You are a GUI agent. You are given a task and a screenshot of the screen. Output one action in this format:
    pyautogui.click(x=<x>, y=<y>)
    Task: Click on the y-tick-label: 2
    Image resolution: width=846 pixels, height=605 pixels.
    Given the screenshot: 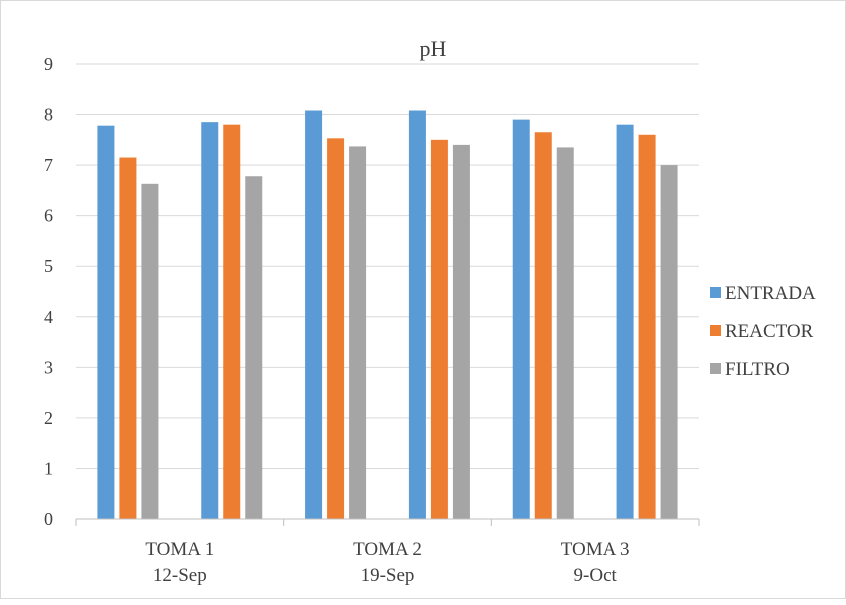 What is the action you would take?
    pyautogui.click(x=48, y=418)
    